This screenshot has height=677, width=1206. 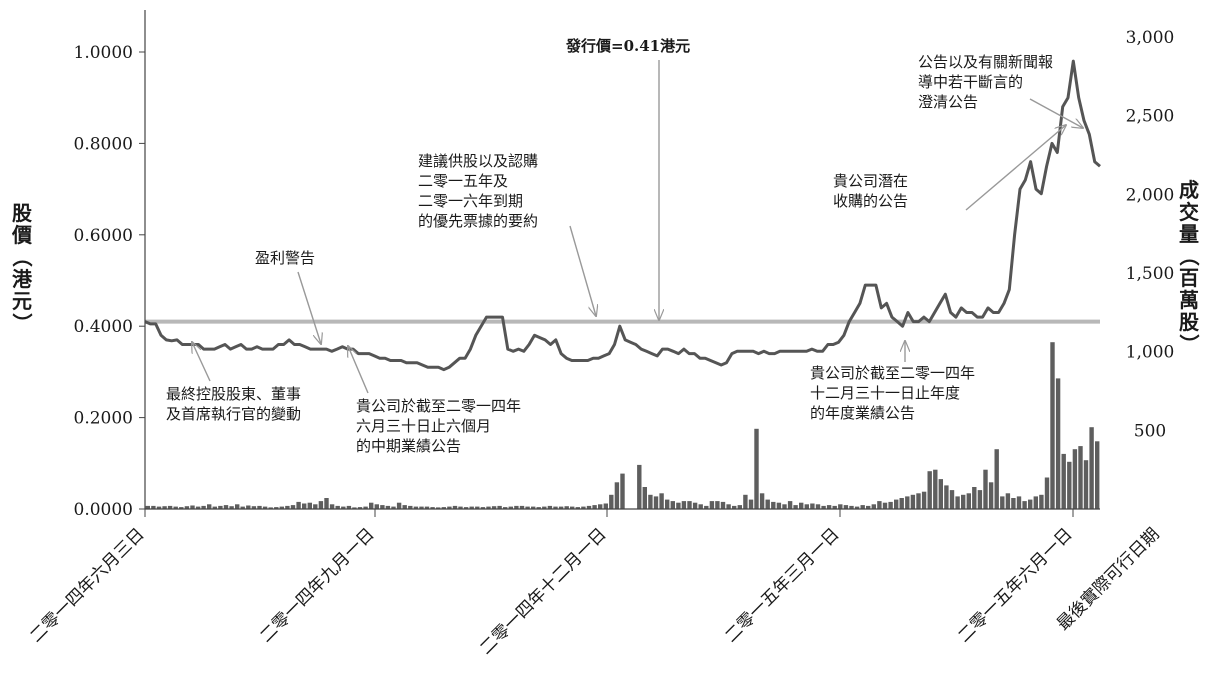 What do you see at coordinates (1189, 300) in the screenshot?
I see `axis-title-char: 萬` at bounding box center [1189, 300].